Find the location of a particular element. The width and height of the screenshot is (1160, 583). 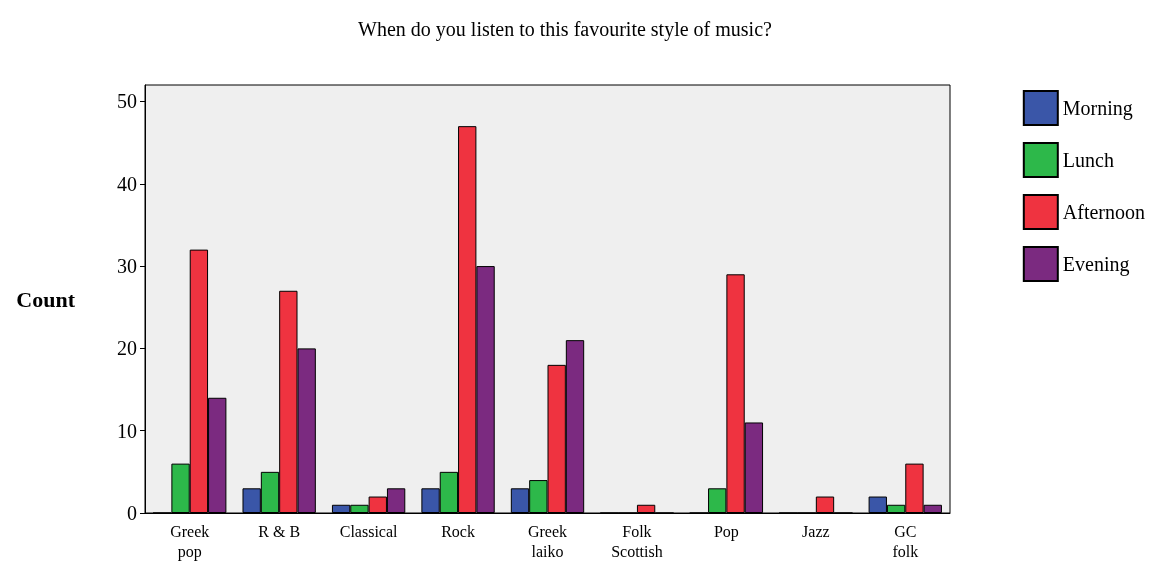

legend-label: Evening is located at coordinates (1096, 264).